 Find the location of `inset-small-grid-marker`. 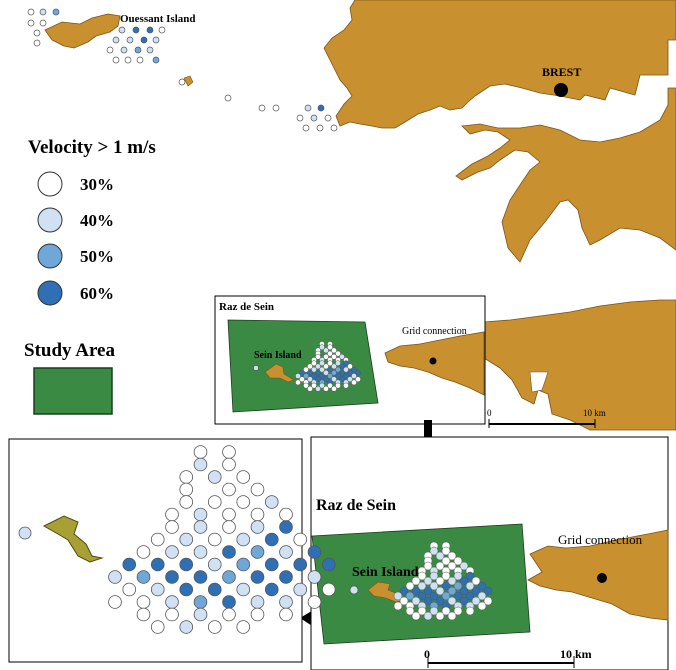

inset-small-grid-marker is located at coordinates (433, 361).